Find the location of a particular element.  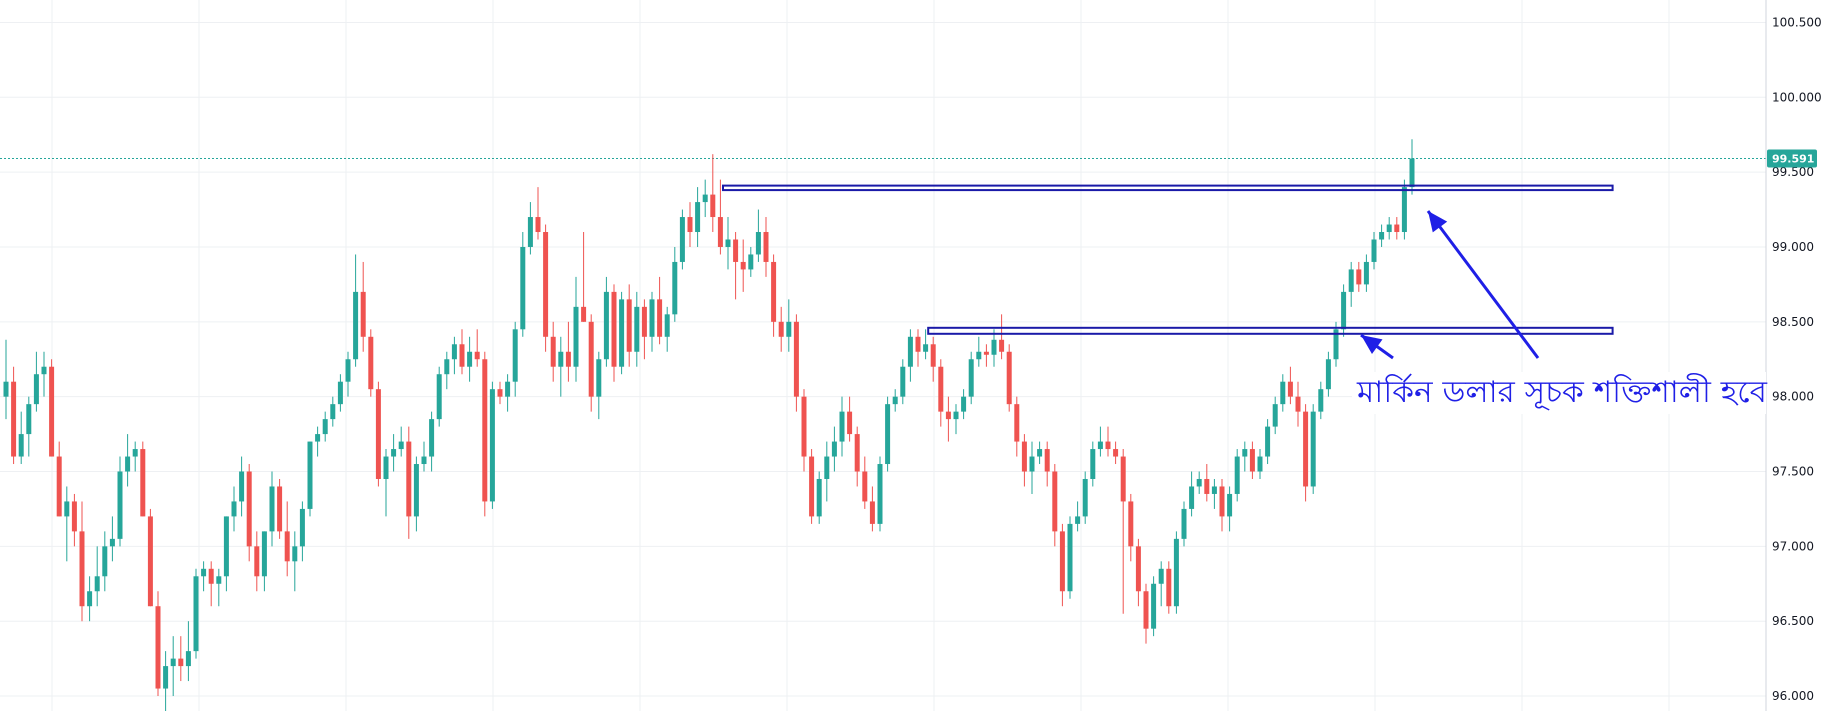

arrow-long is located at coordinates (1483, 284).